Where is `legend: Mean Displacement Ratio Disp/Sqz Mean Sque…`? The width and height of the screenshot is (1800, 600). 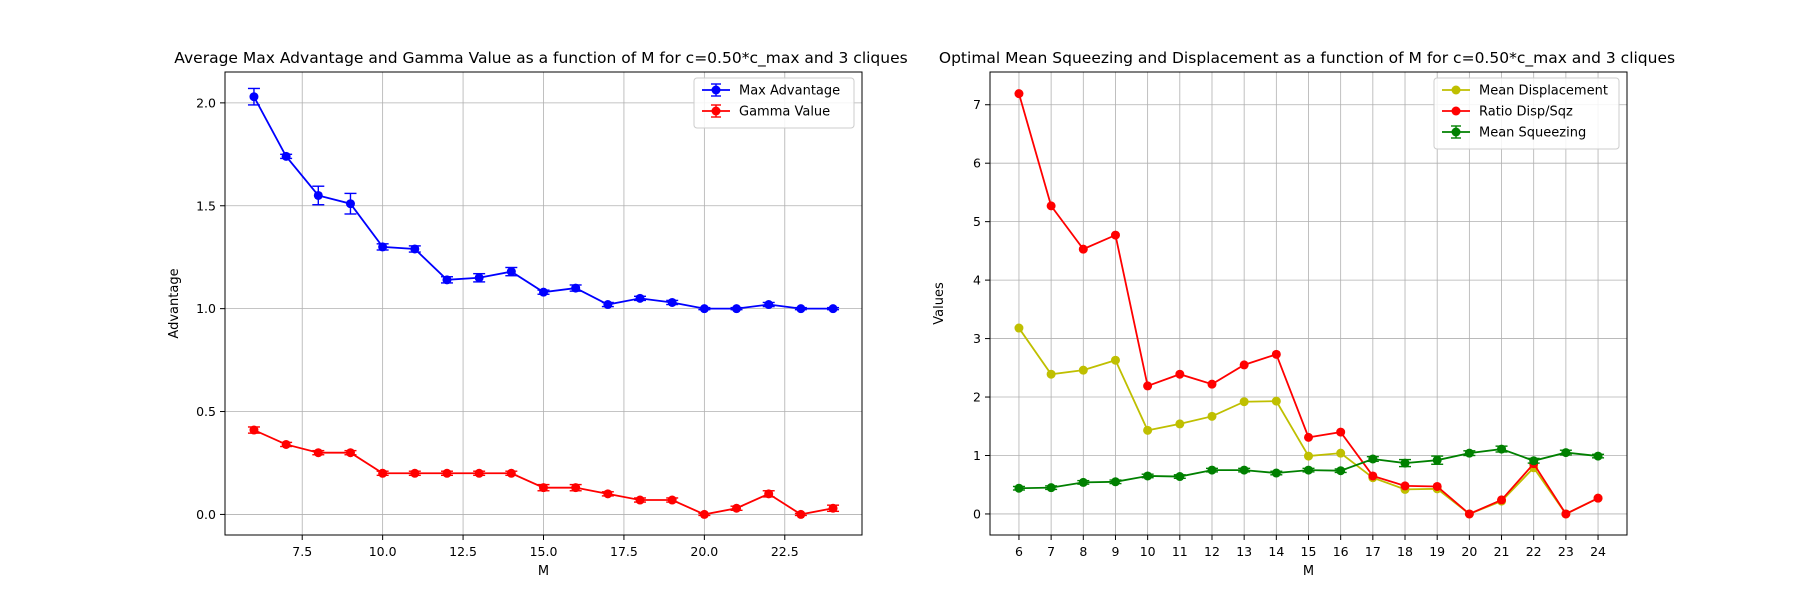
legend: Mean Displacement Ratio Disp/Sqz Mean Sque… is located at coordinates (1526, 113).